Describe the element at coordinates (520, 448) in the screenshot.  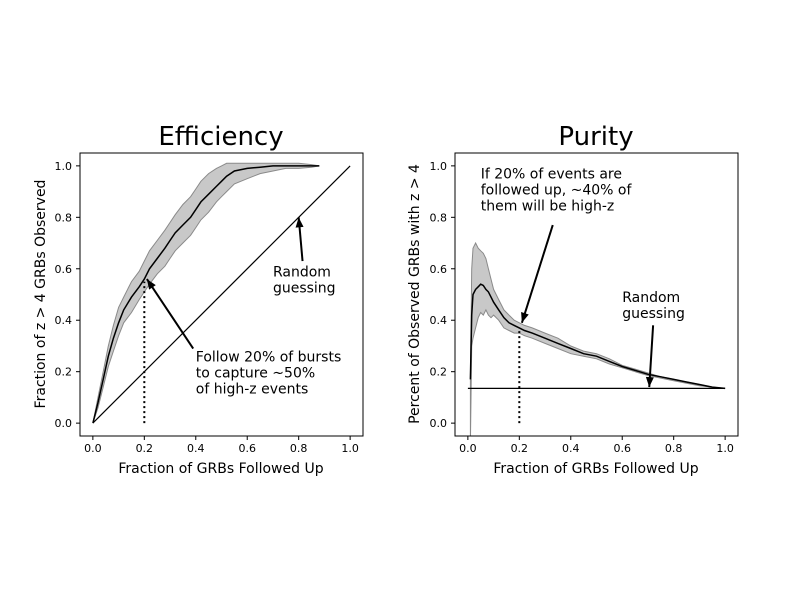
I see `purity-xtick-label: 0.2` at that location.